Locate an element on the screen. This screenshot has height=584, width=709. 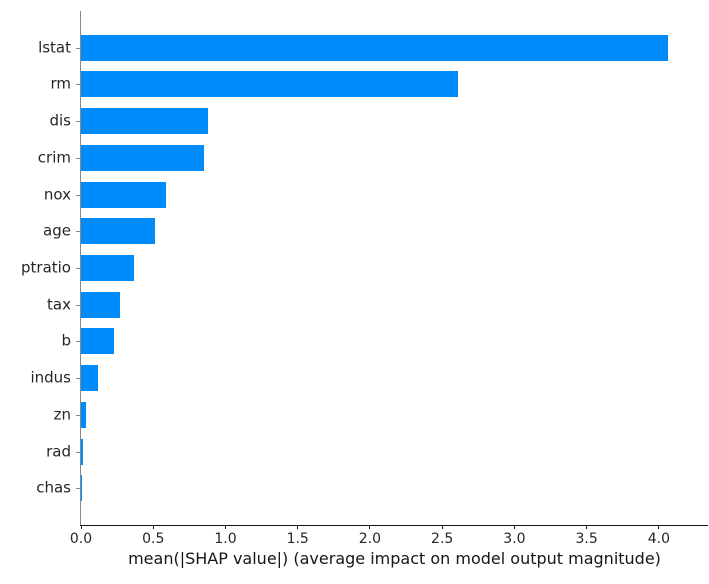
bar-row: crim is located at coordinates (373, 157).